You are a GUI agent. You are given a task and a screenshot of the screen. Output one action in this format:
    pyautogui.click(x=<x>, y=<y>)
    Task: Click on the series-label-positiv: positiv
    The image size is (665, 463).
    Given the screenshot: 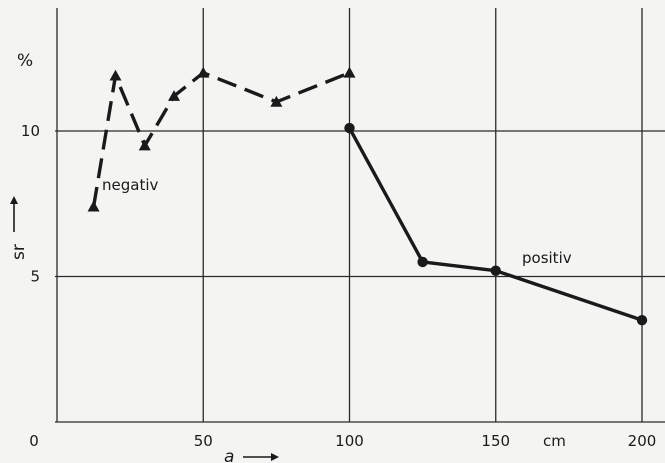 What is the action you would take?
    pyautogui.click(x=547, y=258)
    